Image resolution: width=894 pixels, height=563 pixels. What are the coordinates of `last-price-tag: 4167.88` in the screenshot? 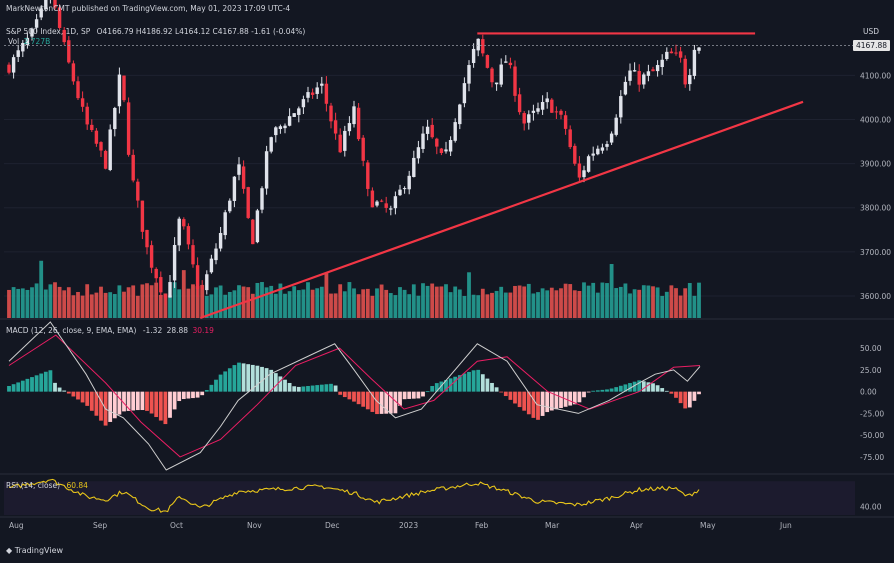 It's located at (871, 45).